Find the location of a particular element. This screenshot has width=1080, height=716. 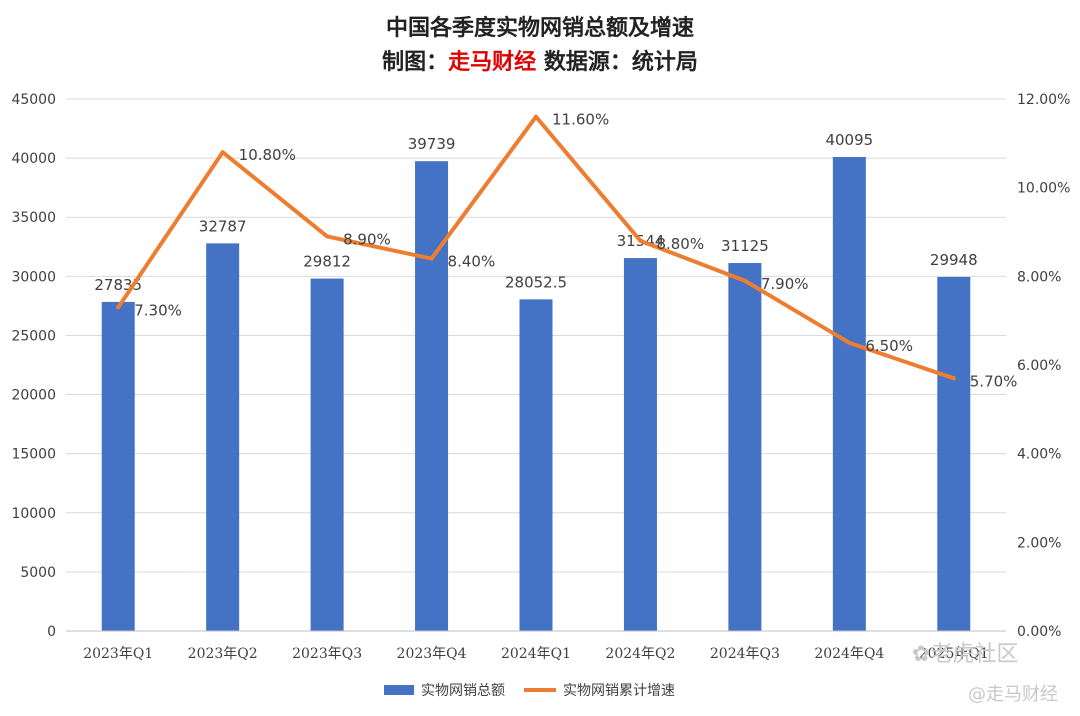

x-tick-label: 2024年Q1 is located at coordinates (536, 654).